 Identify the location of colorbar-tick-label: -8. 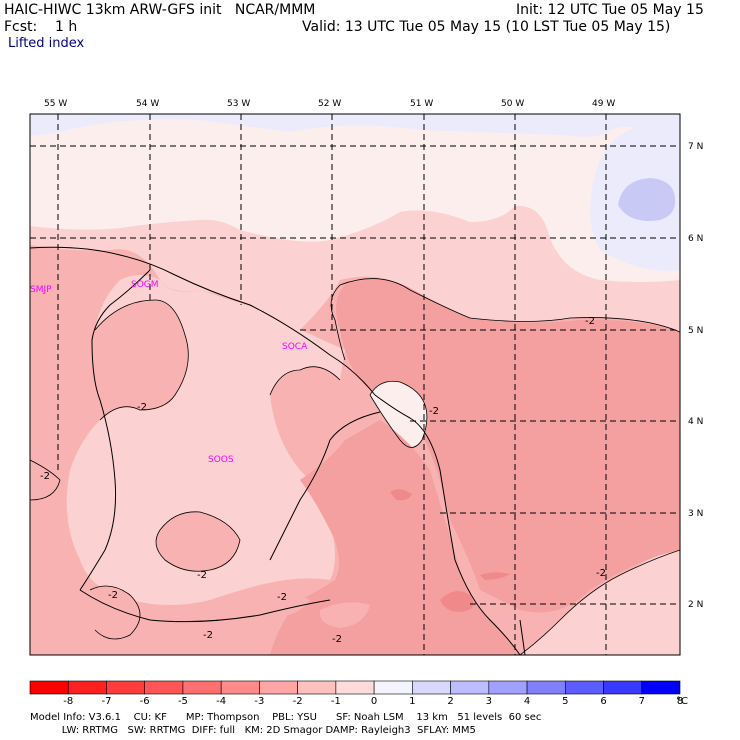
(68, 701).